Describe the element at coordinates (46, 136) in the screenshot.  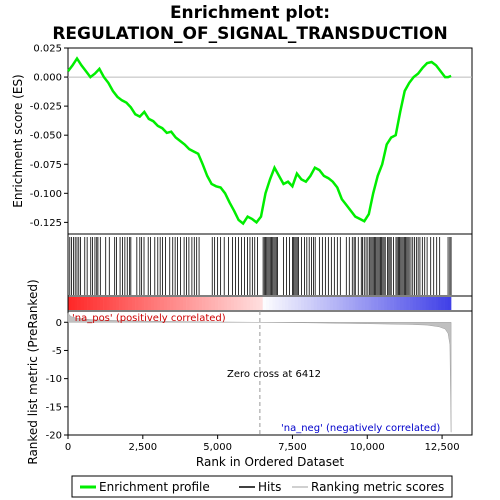
I see `es-y-tick-label: -0.050` at that location.